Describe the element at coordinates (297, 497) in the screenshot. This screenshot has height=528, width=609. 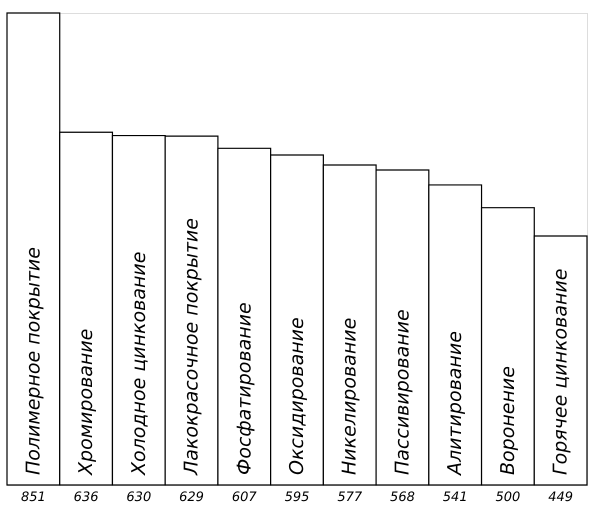
I see `data-label: 595` at that location.